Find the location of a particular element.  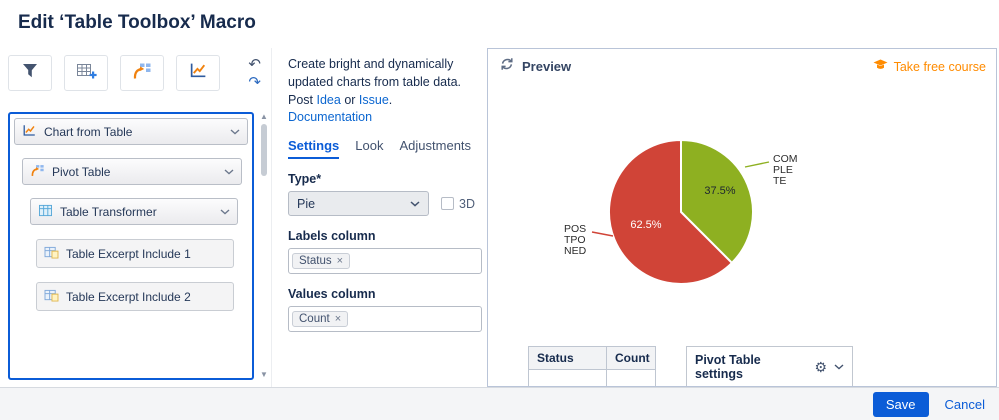

add-chart-button is located at coordinates (198, 73).